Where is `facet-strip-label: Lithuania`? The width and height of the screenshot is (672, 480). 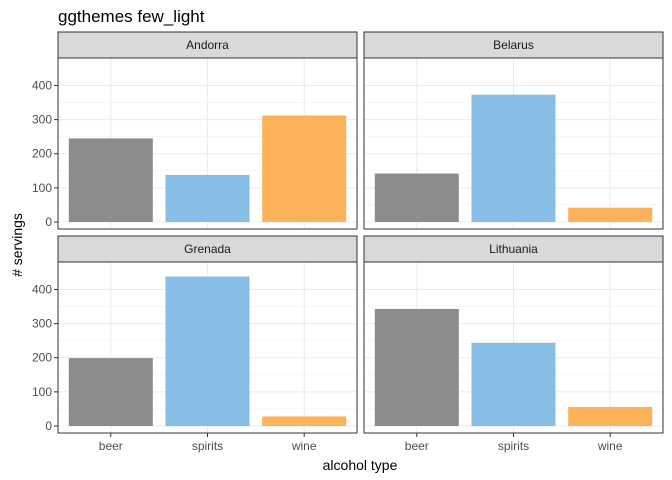
facet-strip-label: Lithuania is located at coordinates (513, 249).